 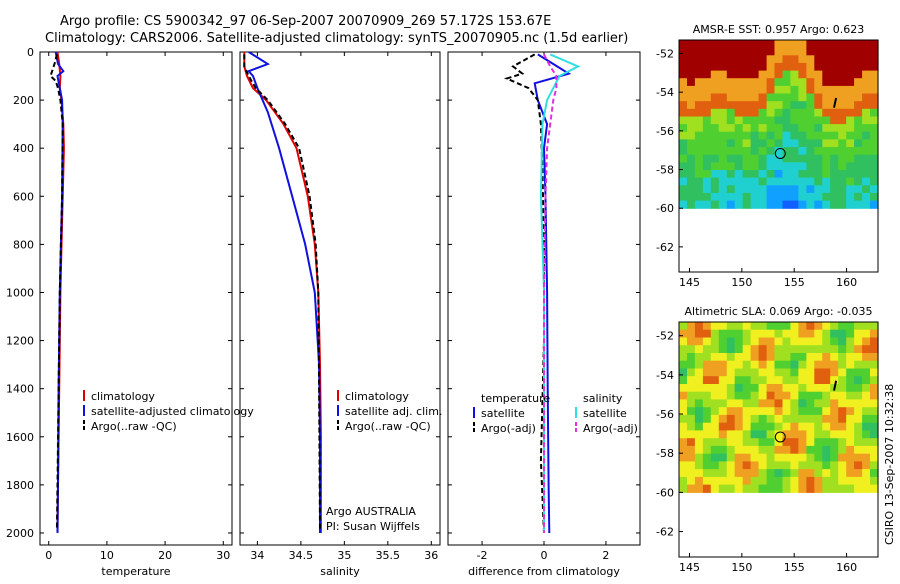 What do you see at coordinates (665, 532) in the screenshot?
I see `map-y-tick-label: -62` at bounding box center [665, 532].